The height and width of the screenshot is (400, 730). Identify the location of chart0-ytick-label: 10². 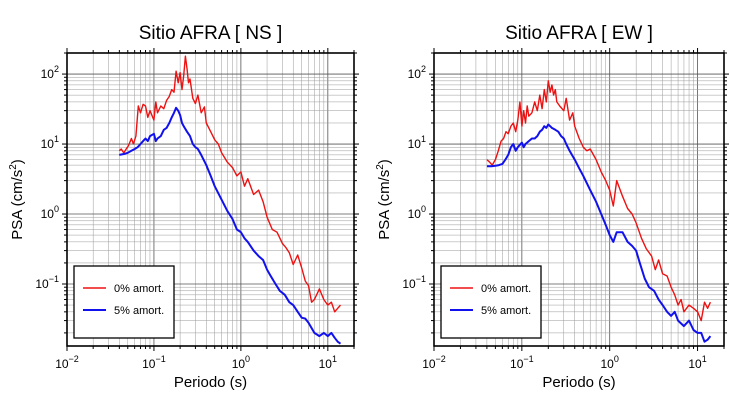
(50, 72).